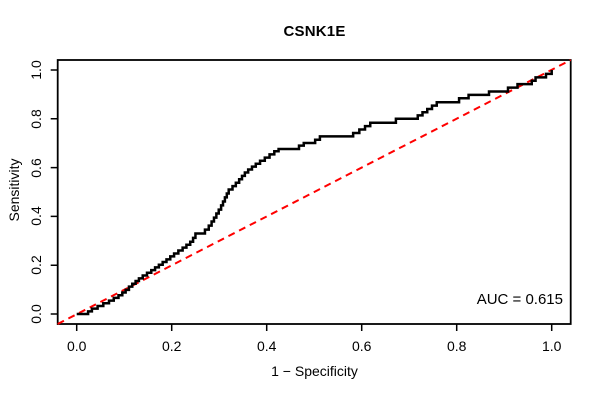  I want to click on x-tick-label: 0.4, so click(266, 346).